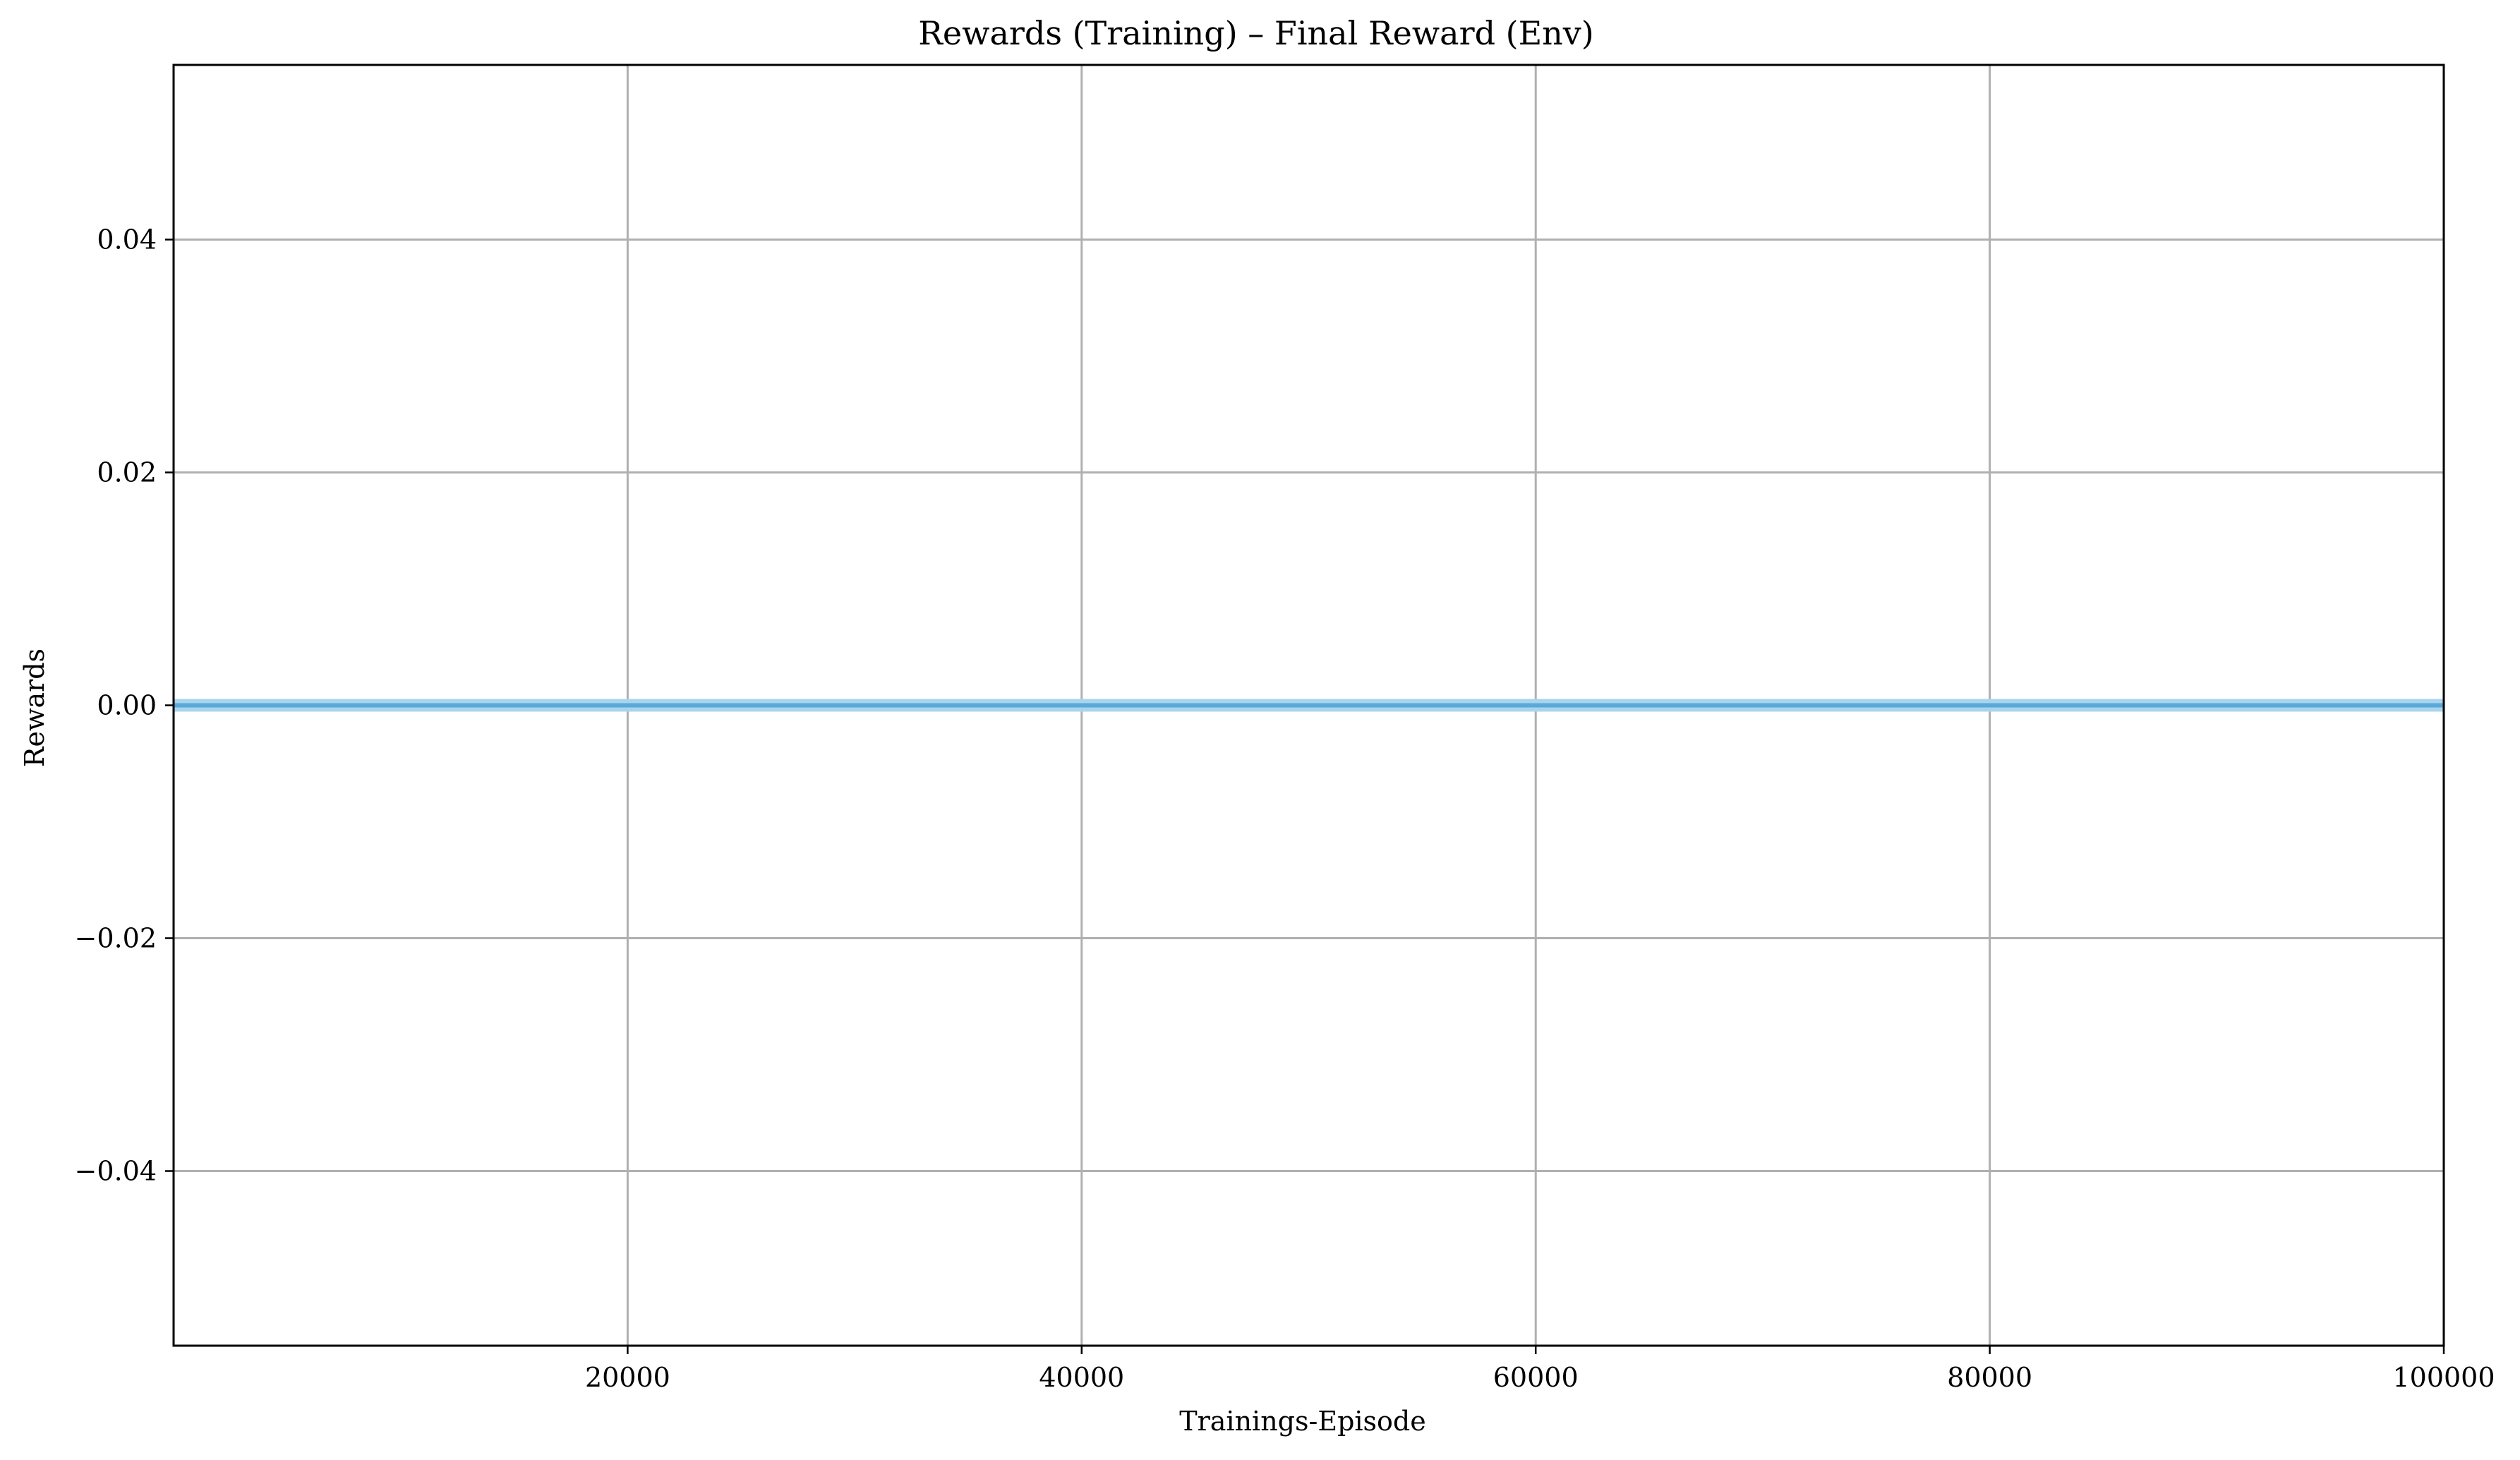  What do you see at coordinates (1536, 1378) in the screenshot?
I see `x-tick-label: 60000` at bounding box center [1536, 1378].